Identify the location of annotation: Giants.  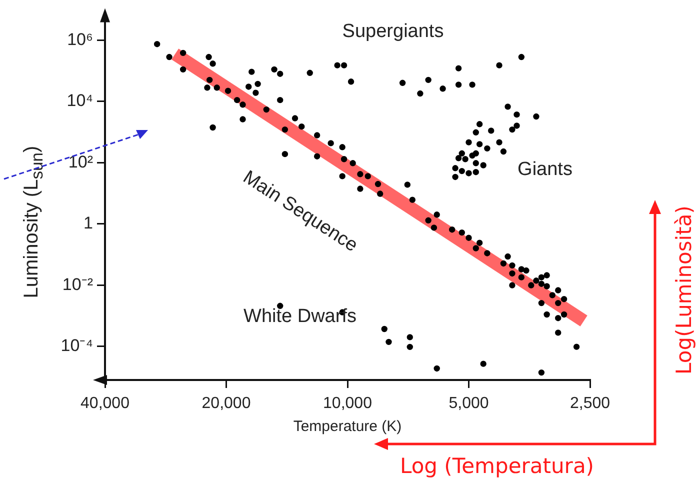
(545, 170).